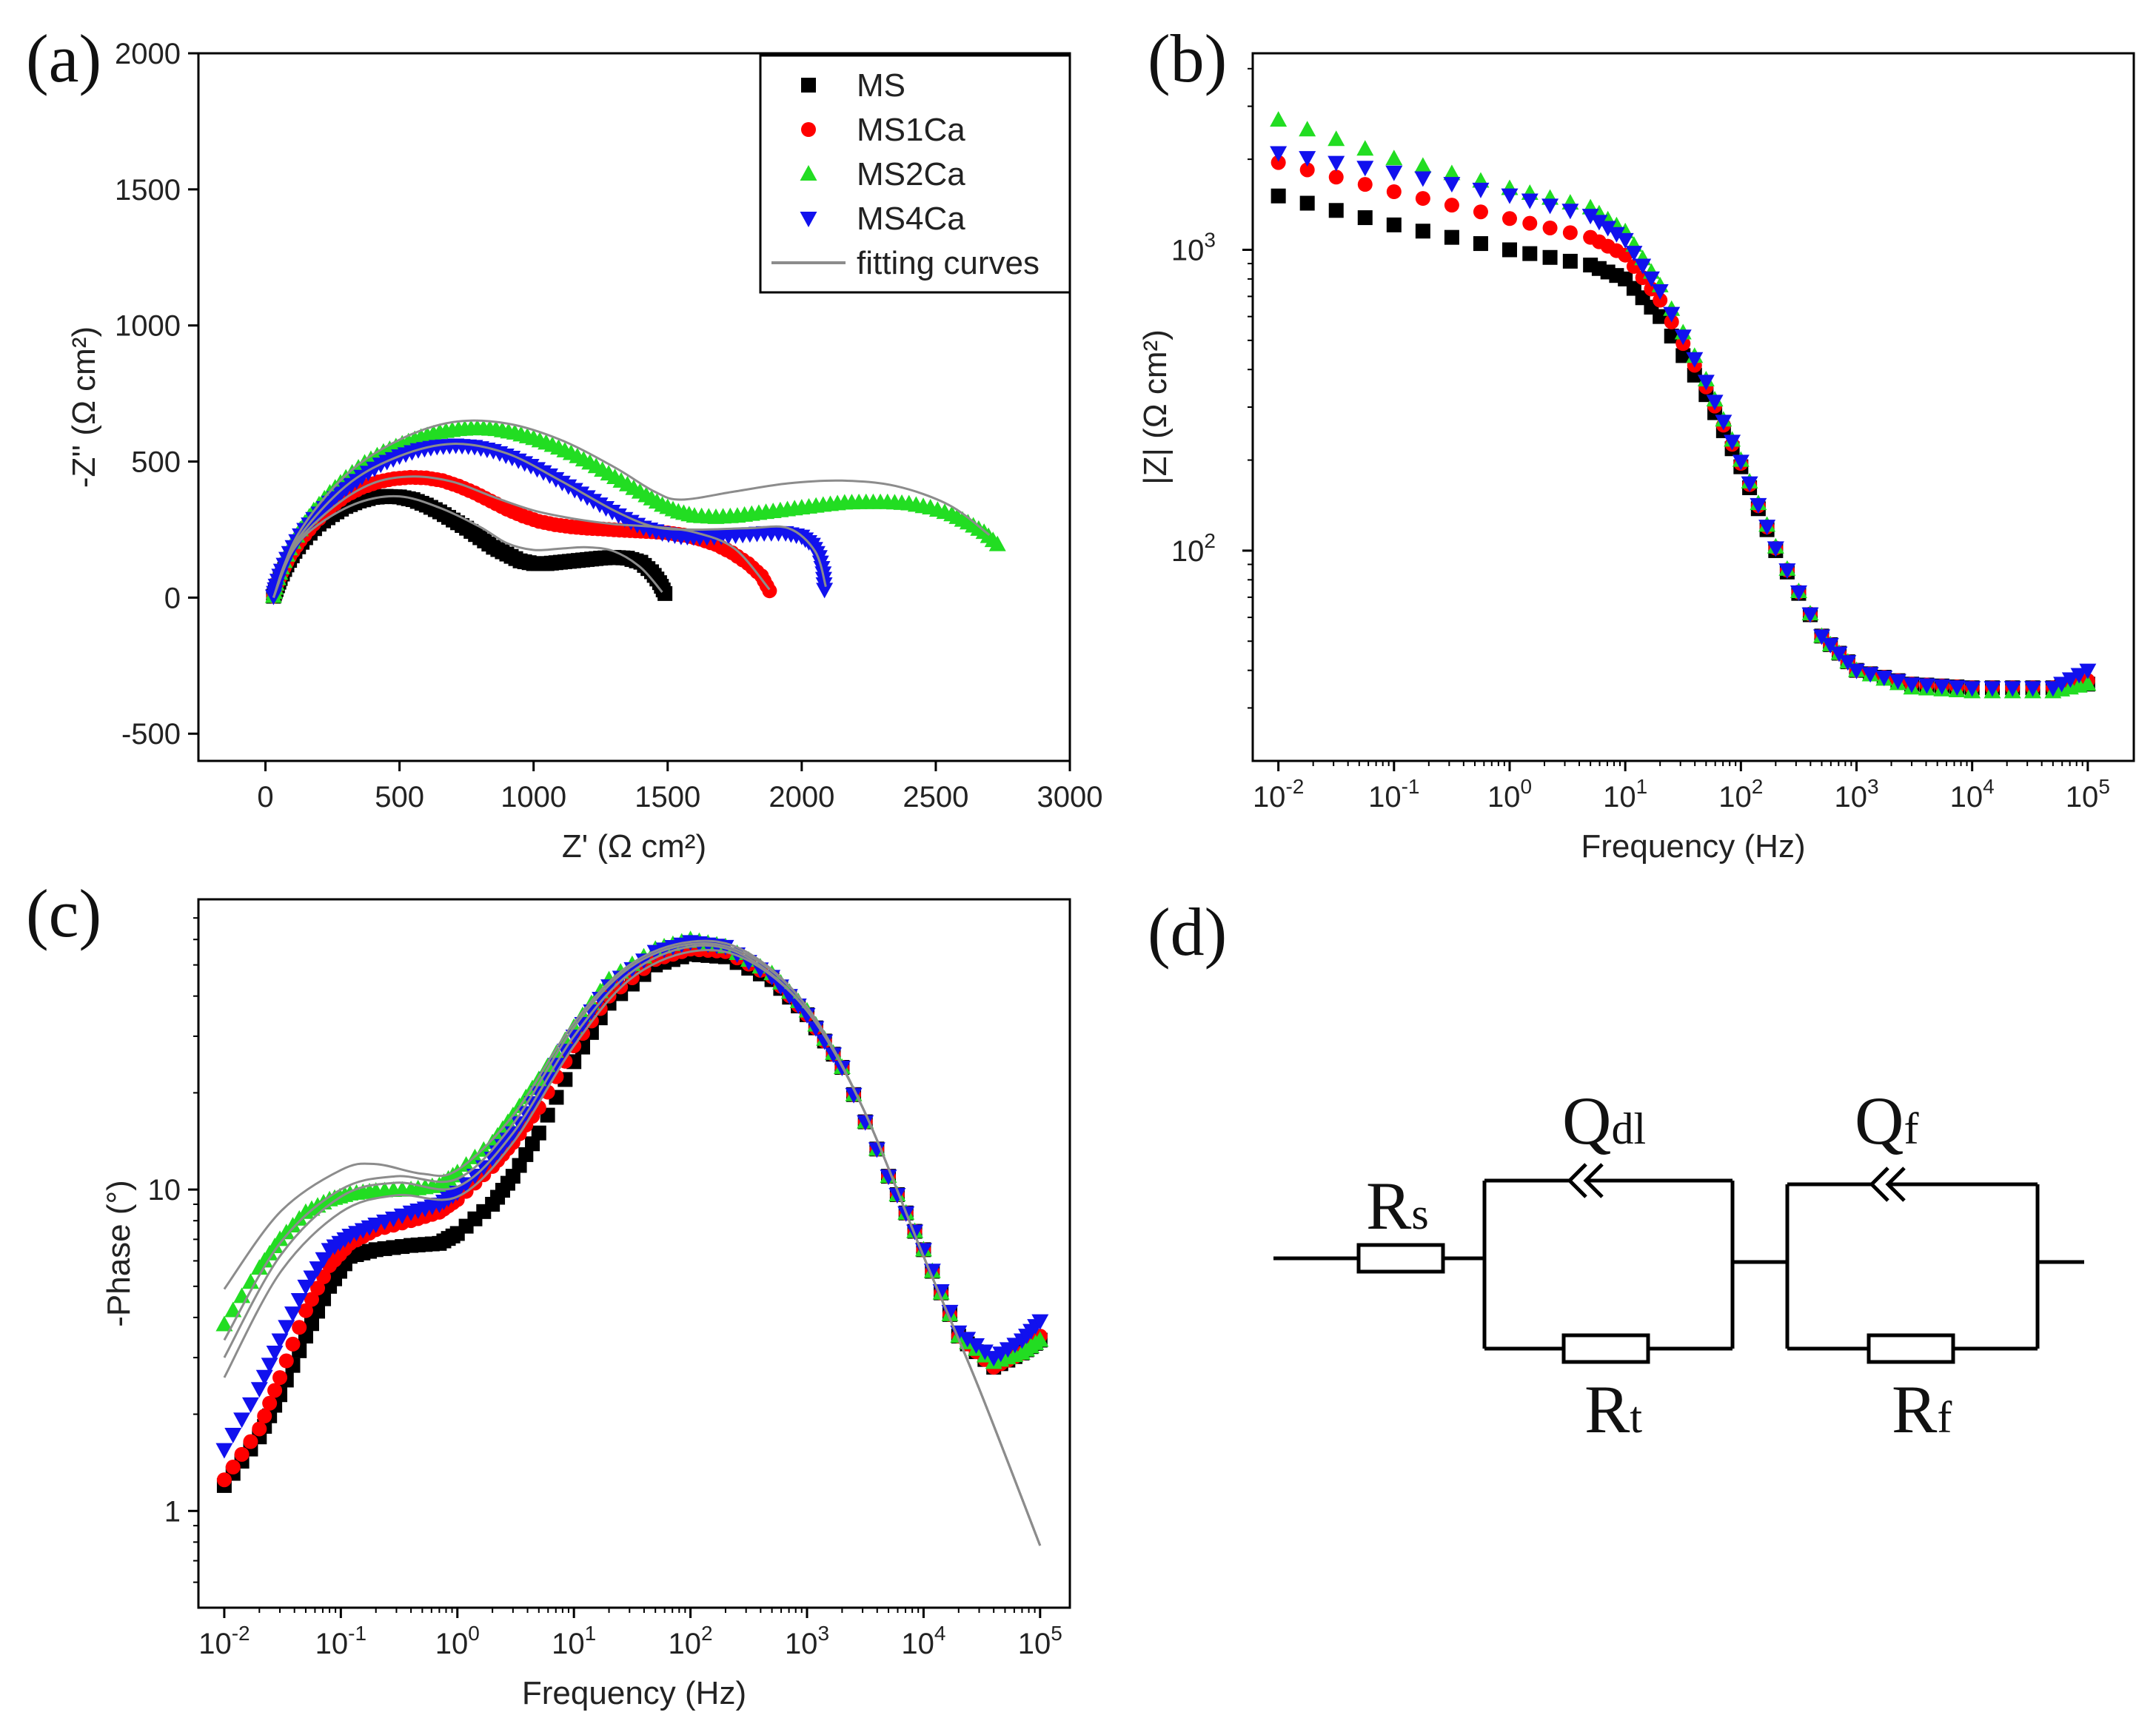  I want to click on series-ms1ca, so click(1683, 425).